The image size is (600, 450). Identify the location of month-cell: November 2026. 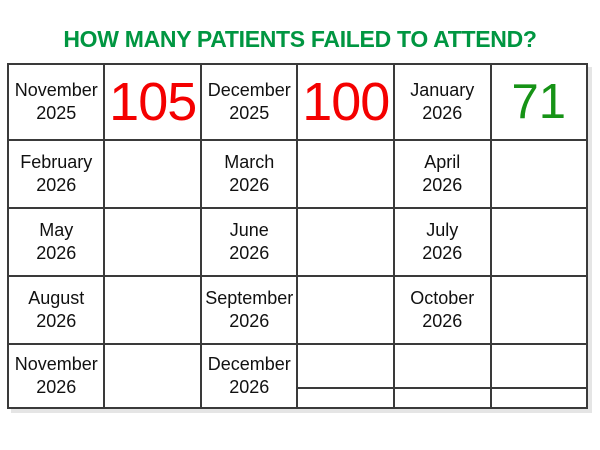
(56, 376).